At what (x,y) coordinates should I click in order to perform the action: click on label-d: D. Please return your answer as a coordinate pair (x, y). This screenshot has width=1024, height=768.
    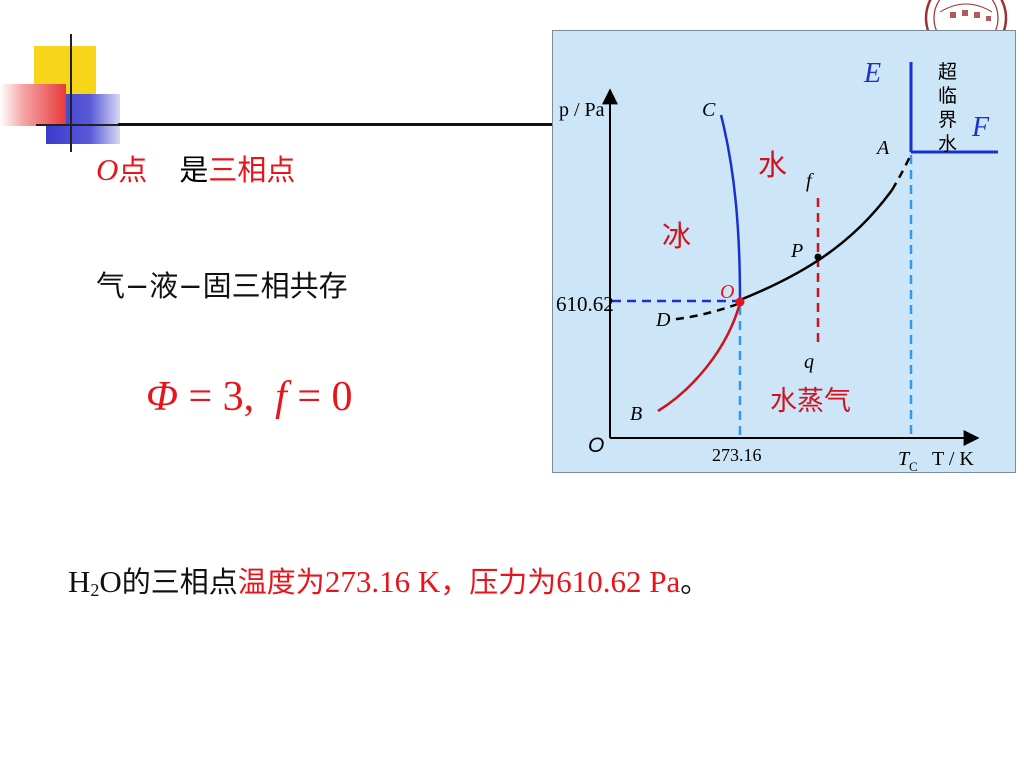
    Looking at the image, I should click on (663, 320).